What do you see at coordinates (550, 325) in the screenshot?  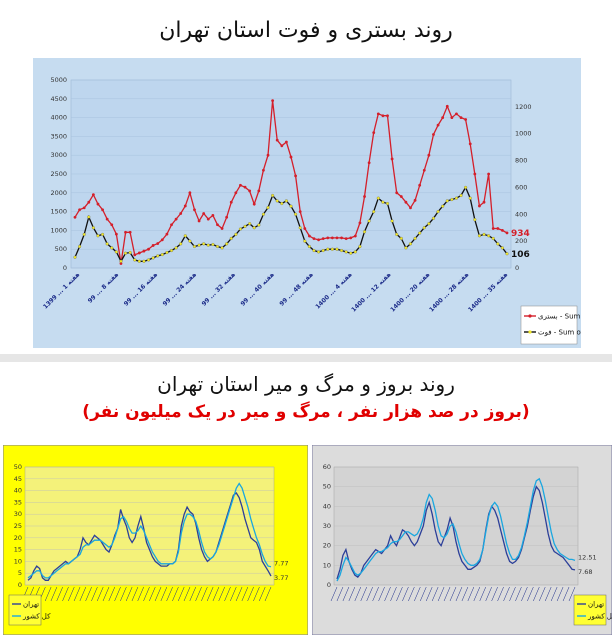 I see `legend: بستری - Sum of فوت - Sum of` at bounding box center [550, 325].